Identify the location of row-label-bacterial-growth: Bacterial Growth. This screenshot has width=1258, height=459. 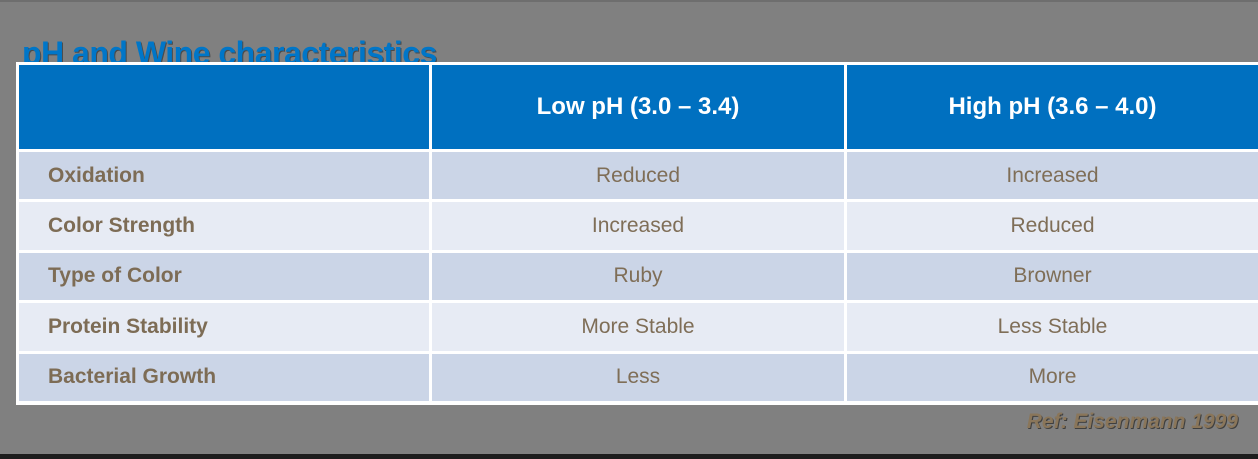
(224, 377).